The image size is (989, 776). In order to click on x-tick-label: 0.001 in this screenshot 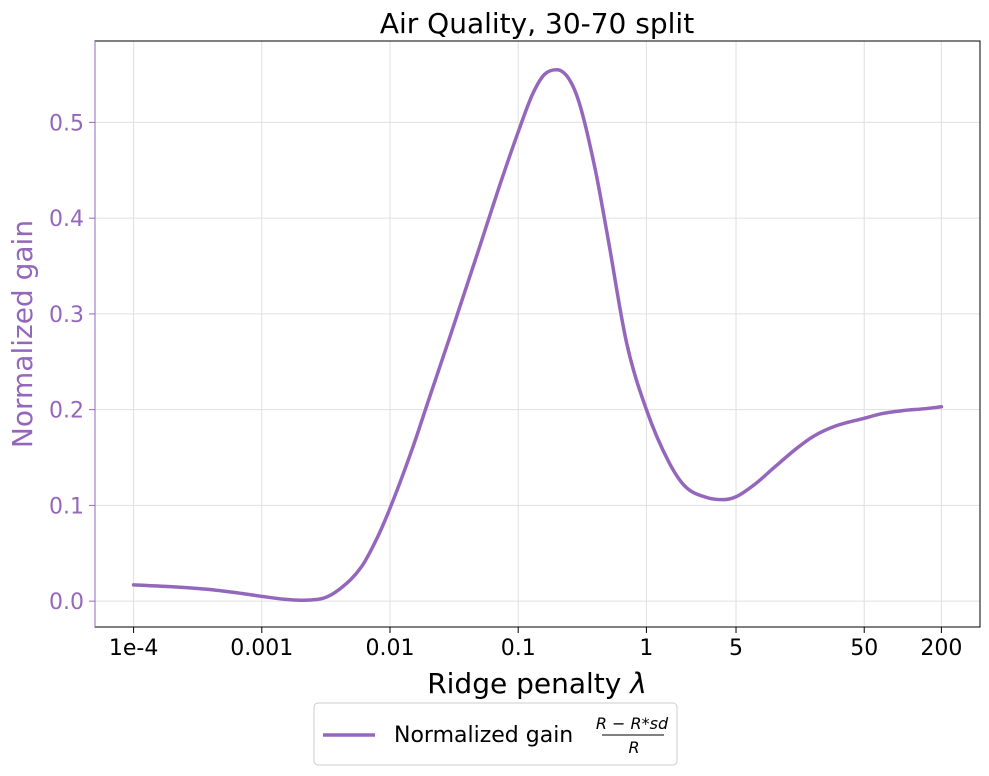, I will do `click(261, 648)`.